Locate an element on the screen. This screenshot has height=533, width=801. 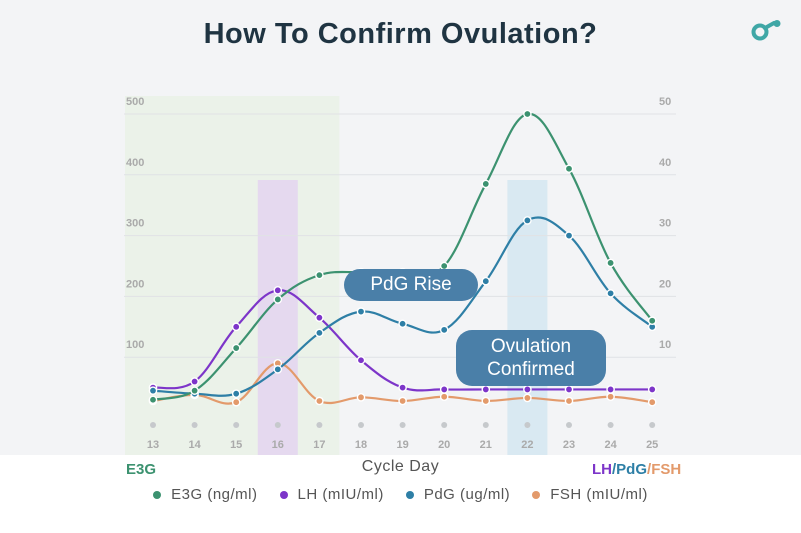
right-axis-pdg: PdG is located at coordinates (632, 469).